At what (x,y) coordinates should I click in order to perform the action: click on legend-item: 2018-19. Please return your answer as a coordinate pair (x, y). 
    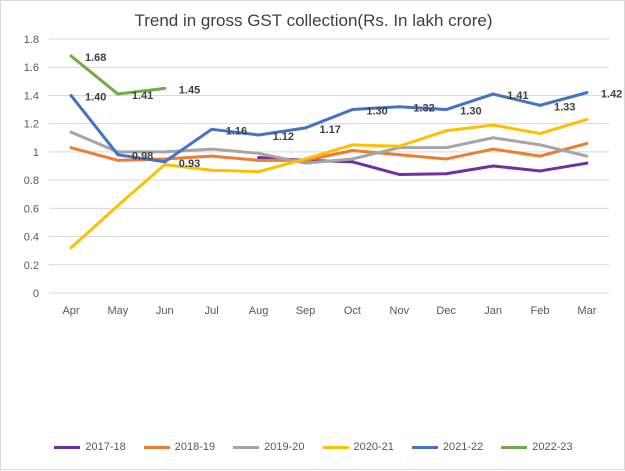
    Looking at the image, I should click on (179, 447).